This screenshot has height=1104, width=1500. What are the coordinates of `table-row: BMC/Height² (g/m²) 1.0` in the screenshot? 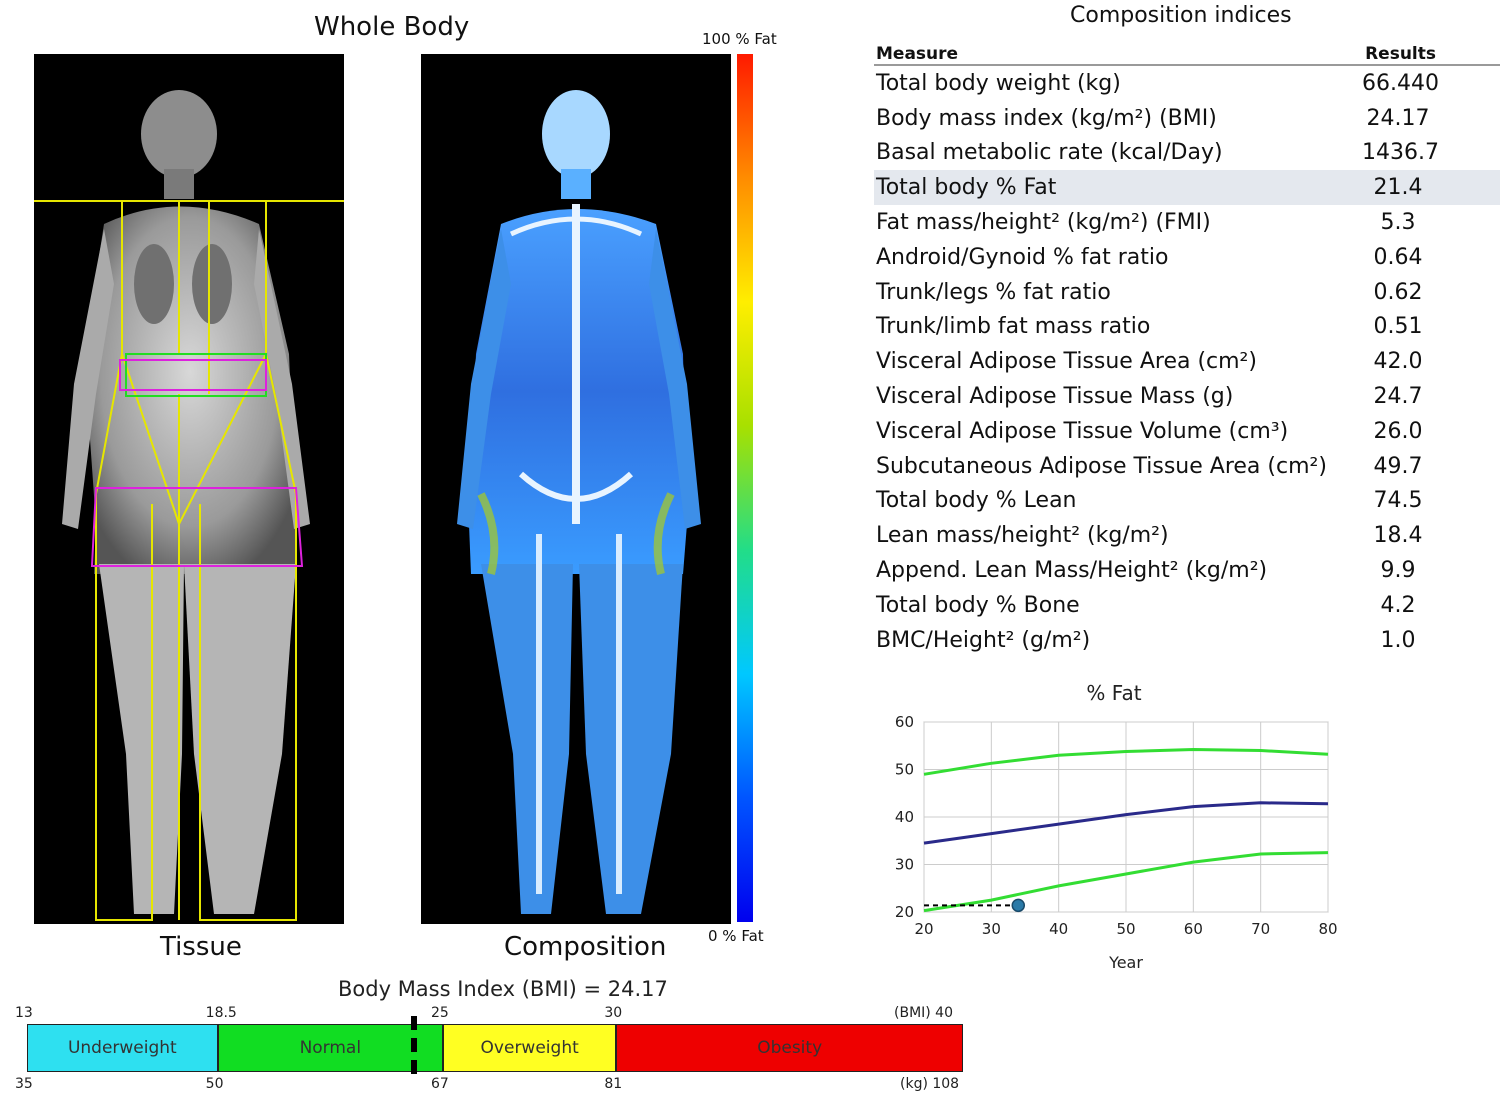 It's located at (1187, 640).